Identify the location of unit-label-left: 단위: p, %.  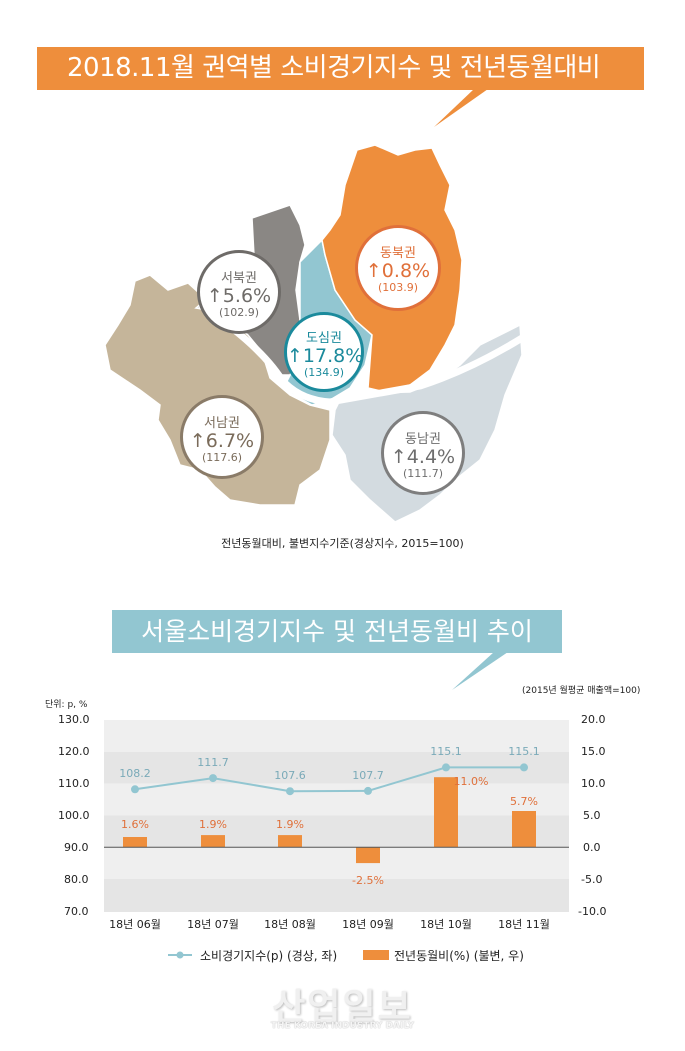
(66, 705).